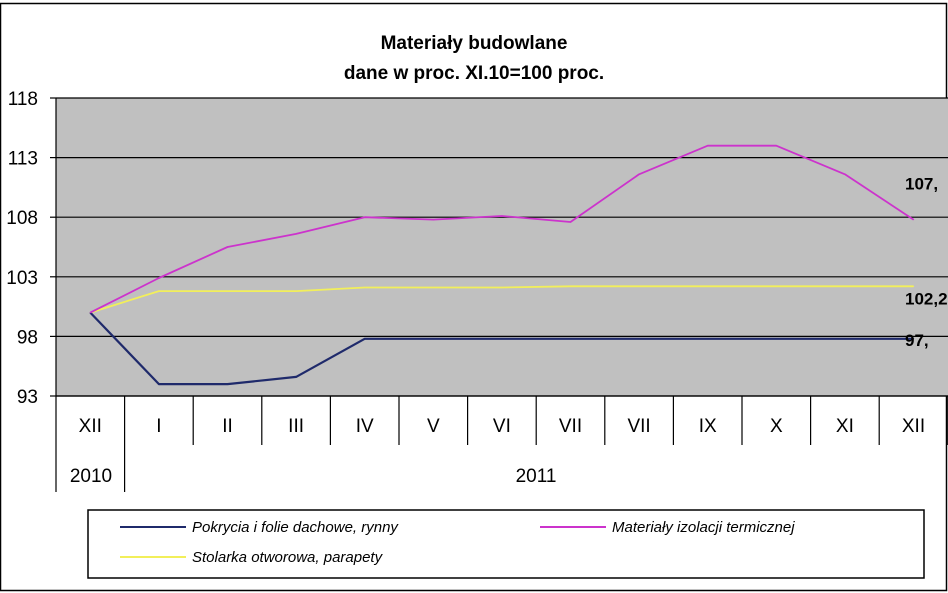 The image size is (948, 593). What do you see at coordinates (926, 298) in the screenshot?
I see `end-label-2: 102,2` at bounding box center [926, 298].